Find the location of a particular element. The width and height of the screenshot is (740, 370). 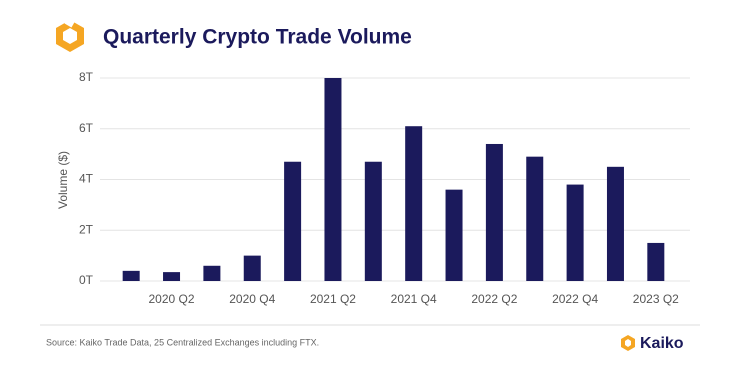

x-tick-label: 2022 Q4 is located at coordinates (575, 299).